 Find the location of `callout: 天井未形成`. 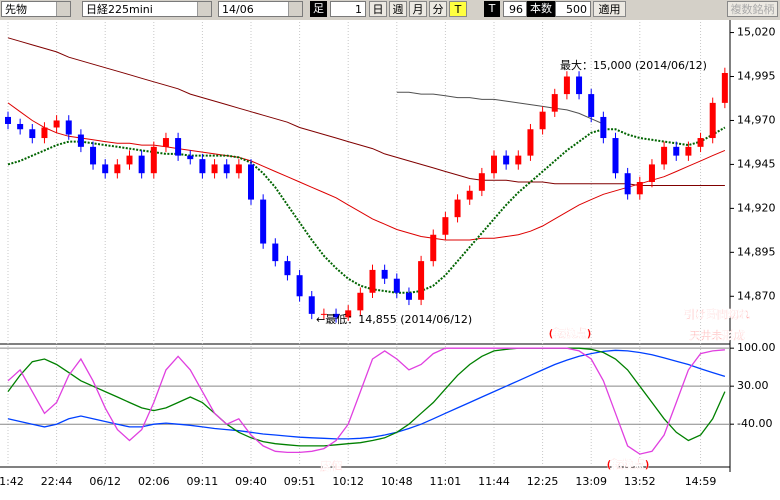

callout: 天井未形成 is located at coordinates (717, 335).